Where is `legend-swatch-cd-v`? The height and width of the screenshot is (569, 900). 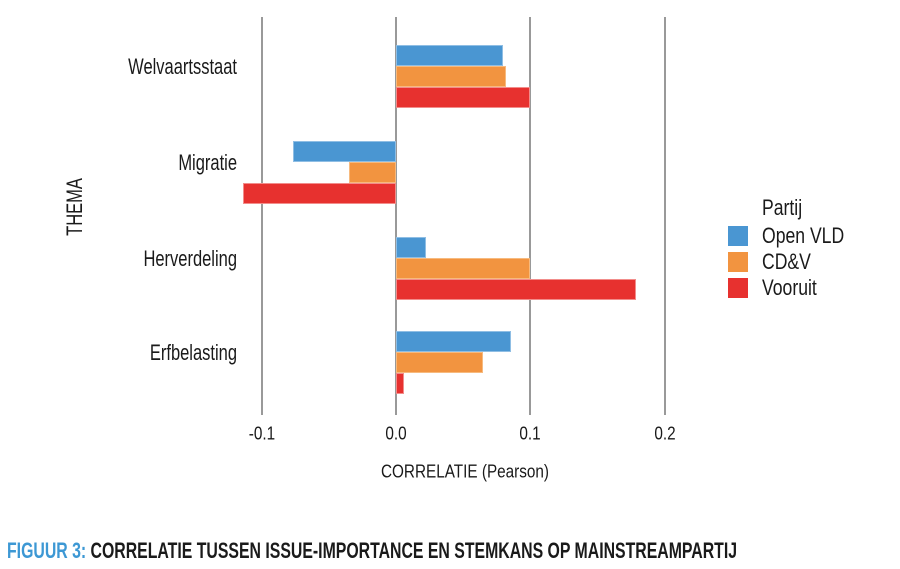
legend-swatch-cd-v is located at coordinates (738, 262).